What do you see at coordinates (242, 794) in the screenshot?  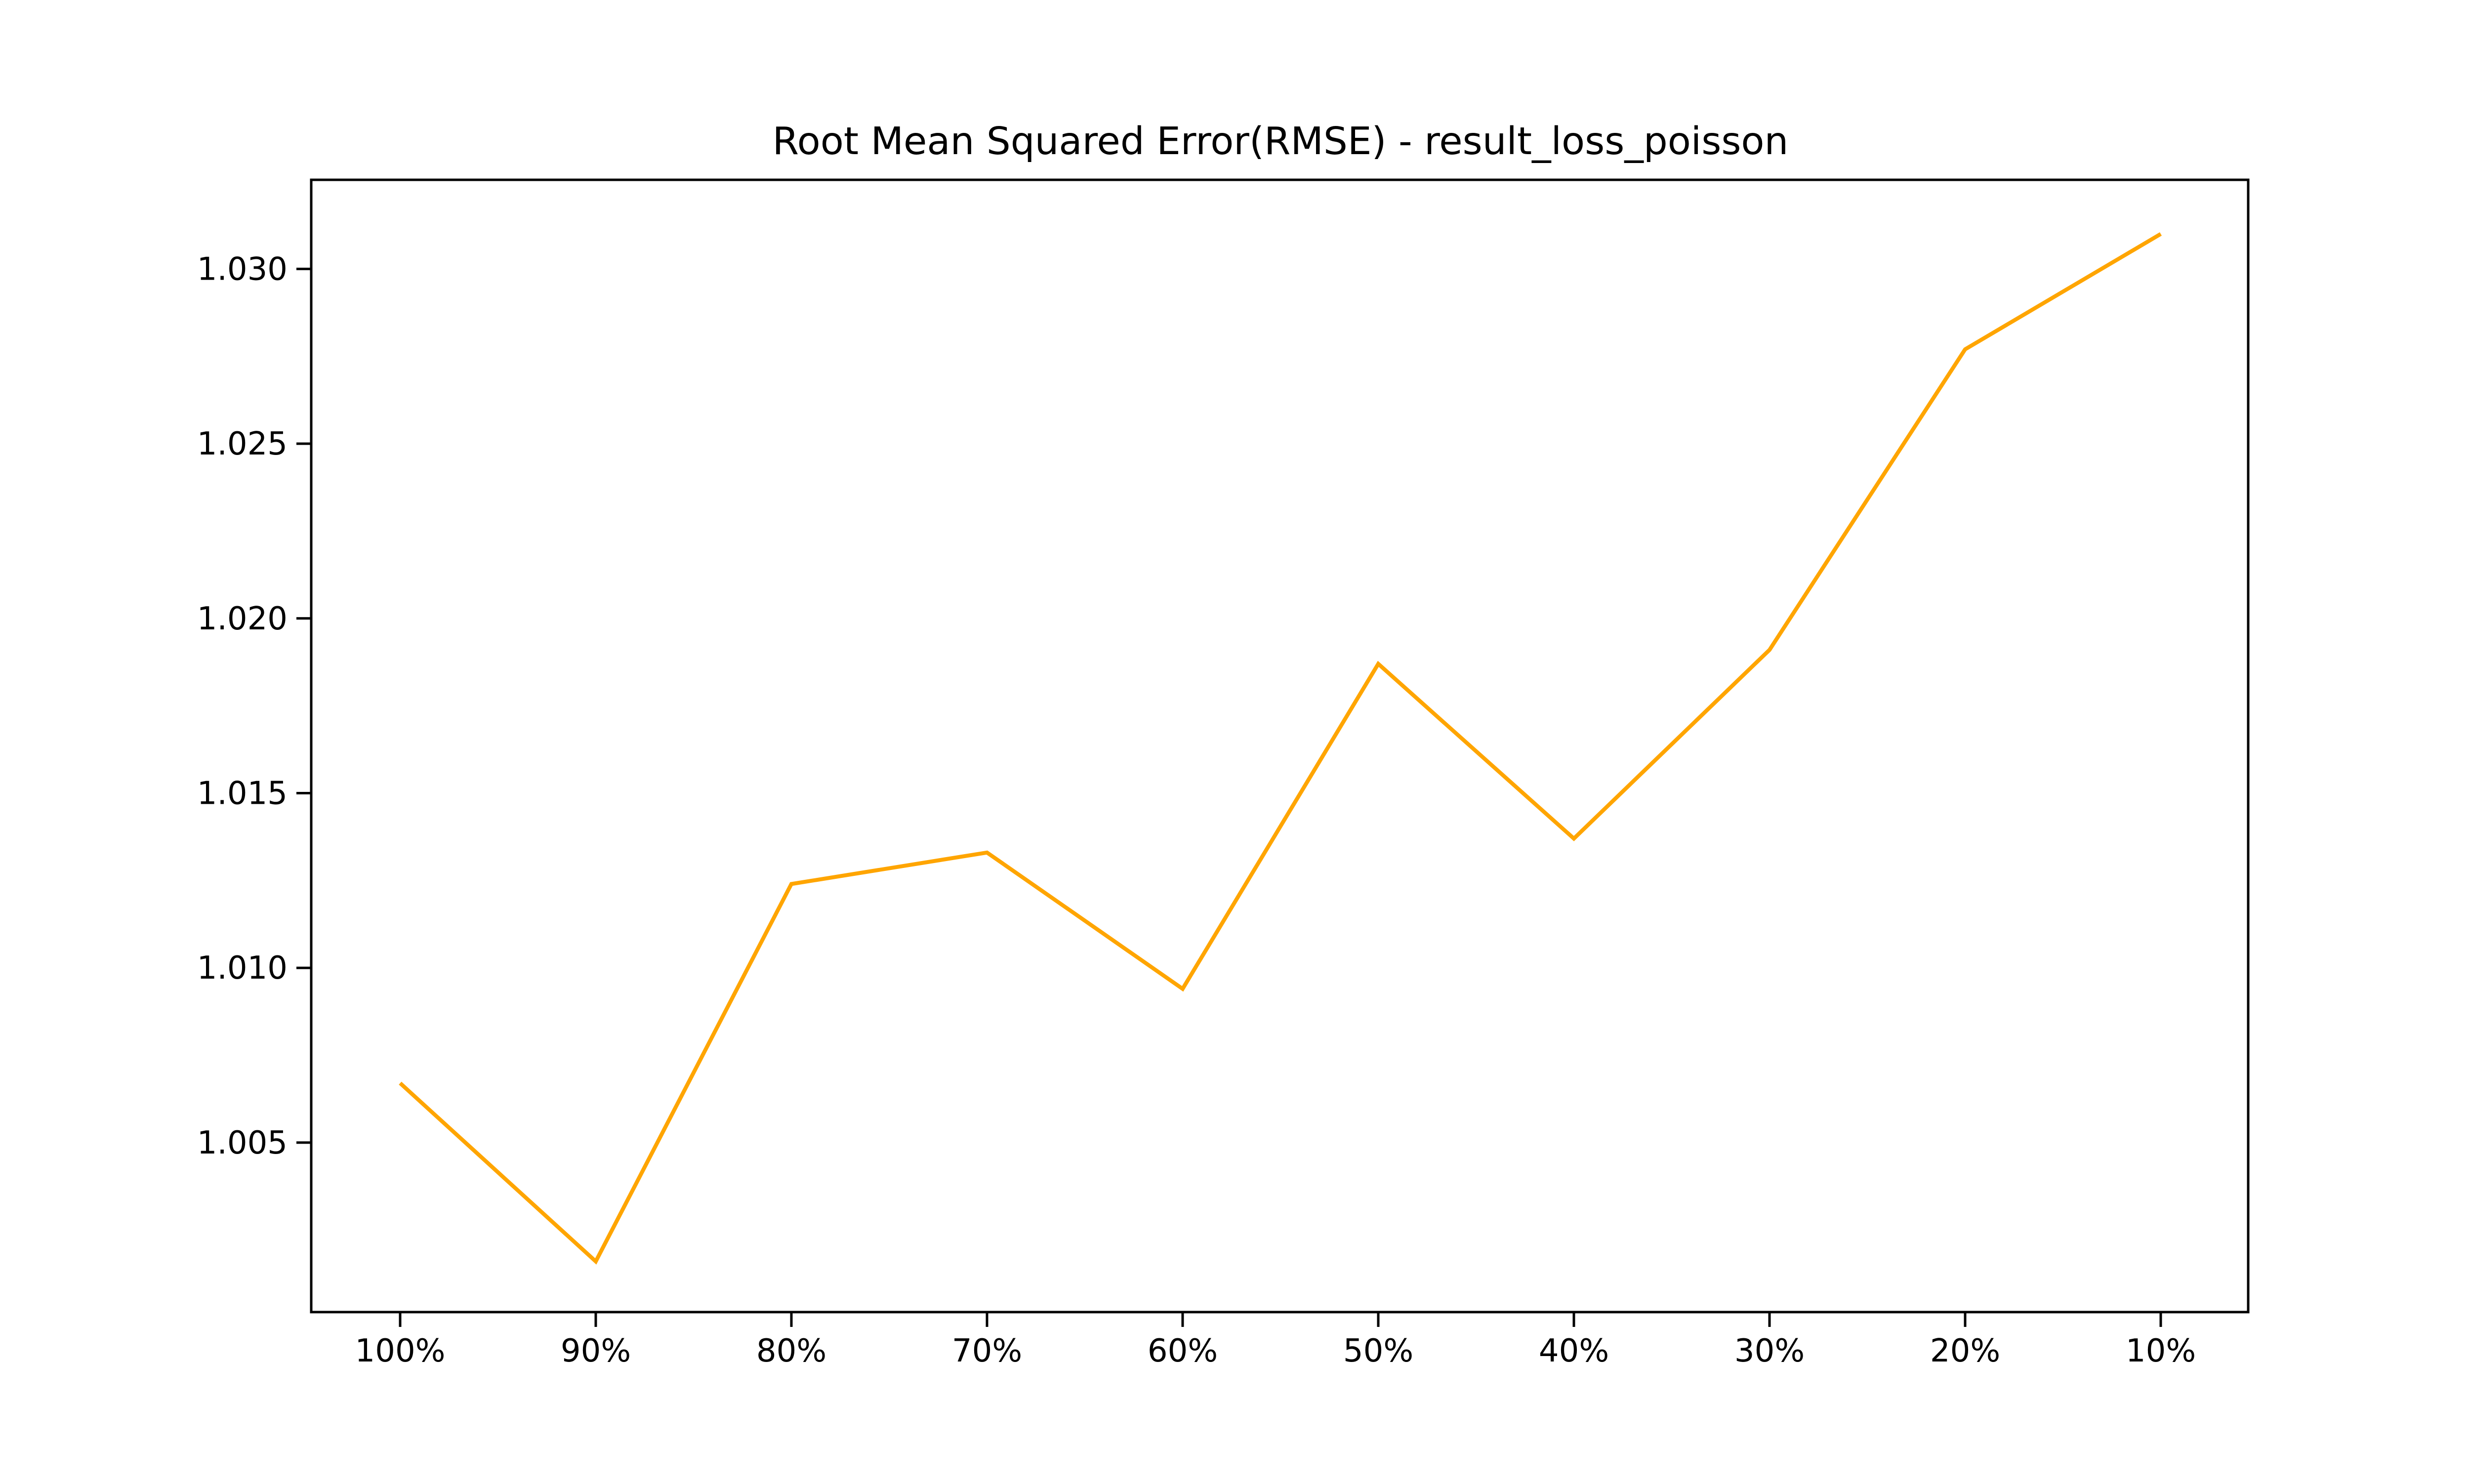 I see `y-tick-label: 1.015` at bounding box center [242, 794].